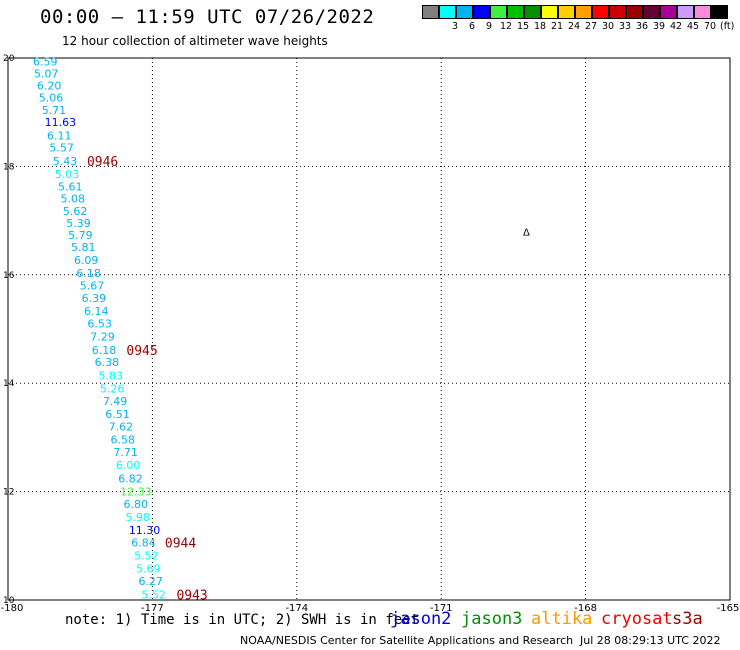 The width and height of the screenshot is (740, 650). Describe the element at coordinates (180, 544) in the screenshot. I see `time-label: 0944` at that location.